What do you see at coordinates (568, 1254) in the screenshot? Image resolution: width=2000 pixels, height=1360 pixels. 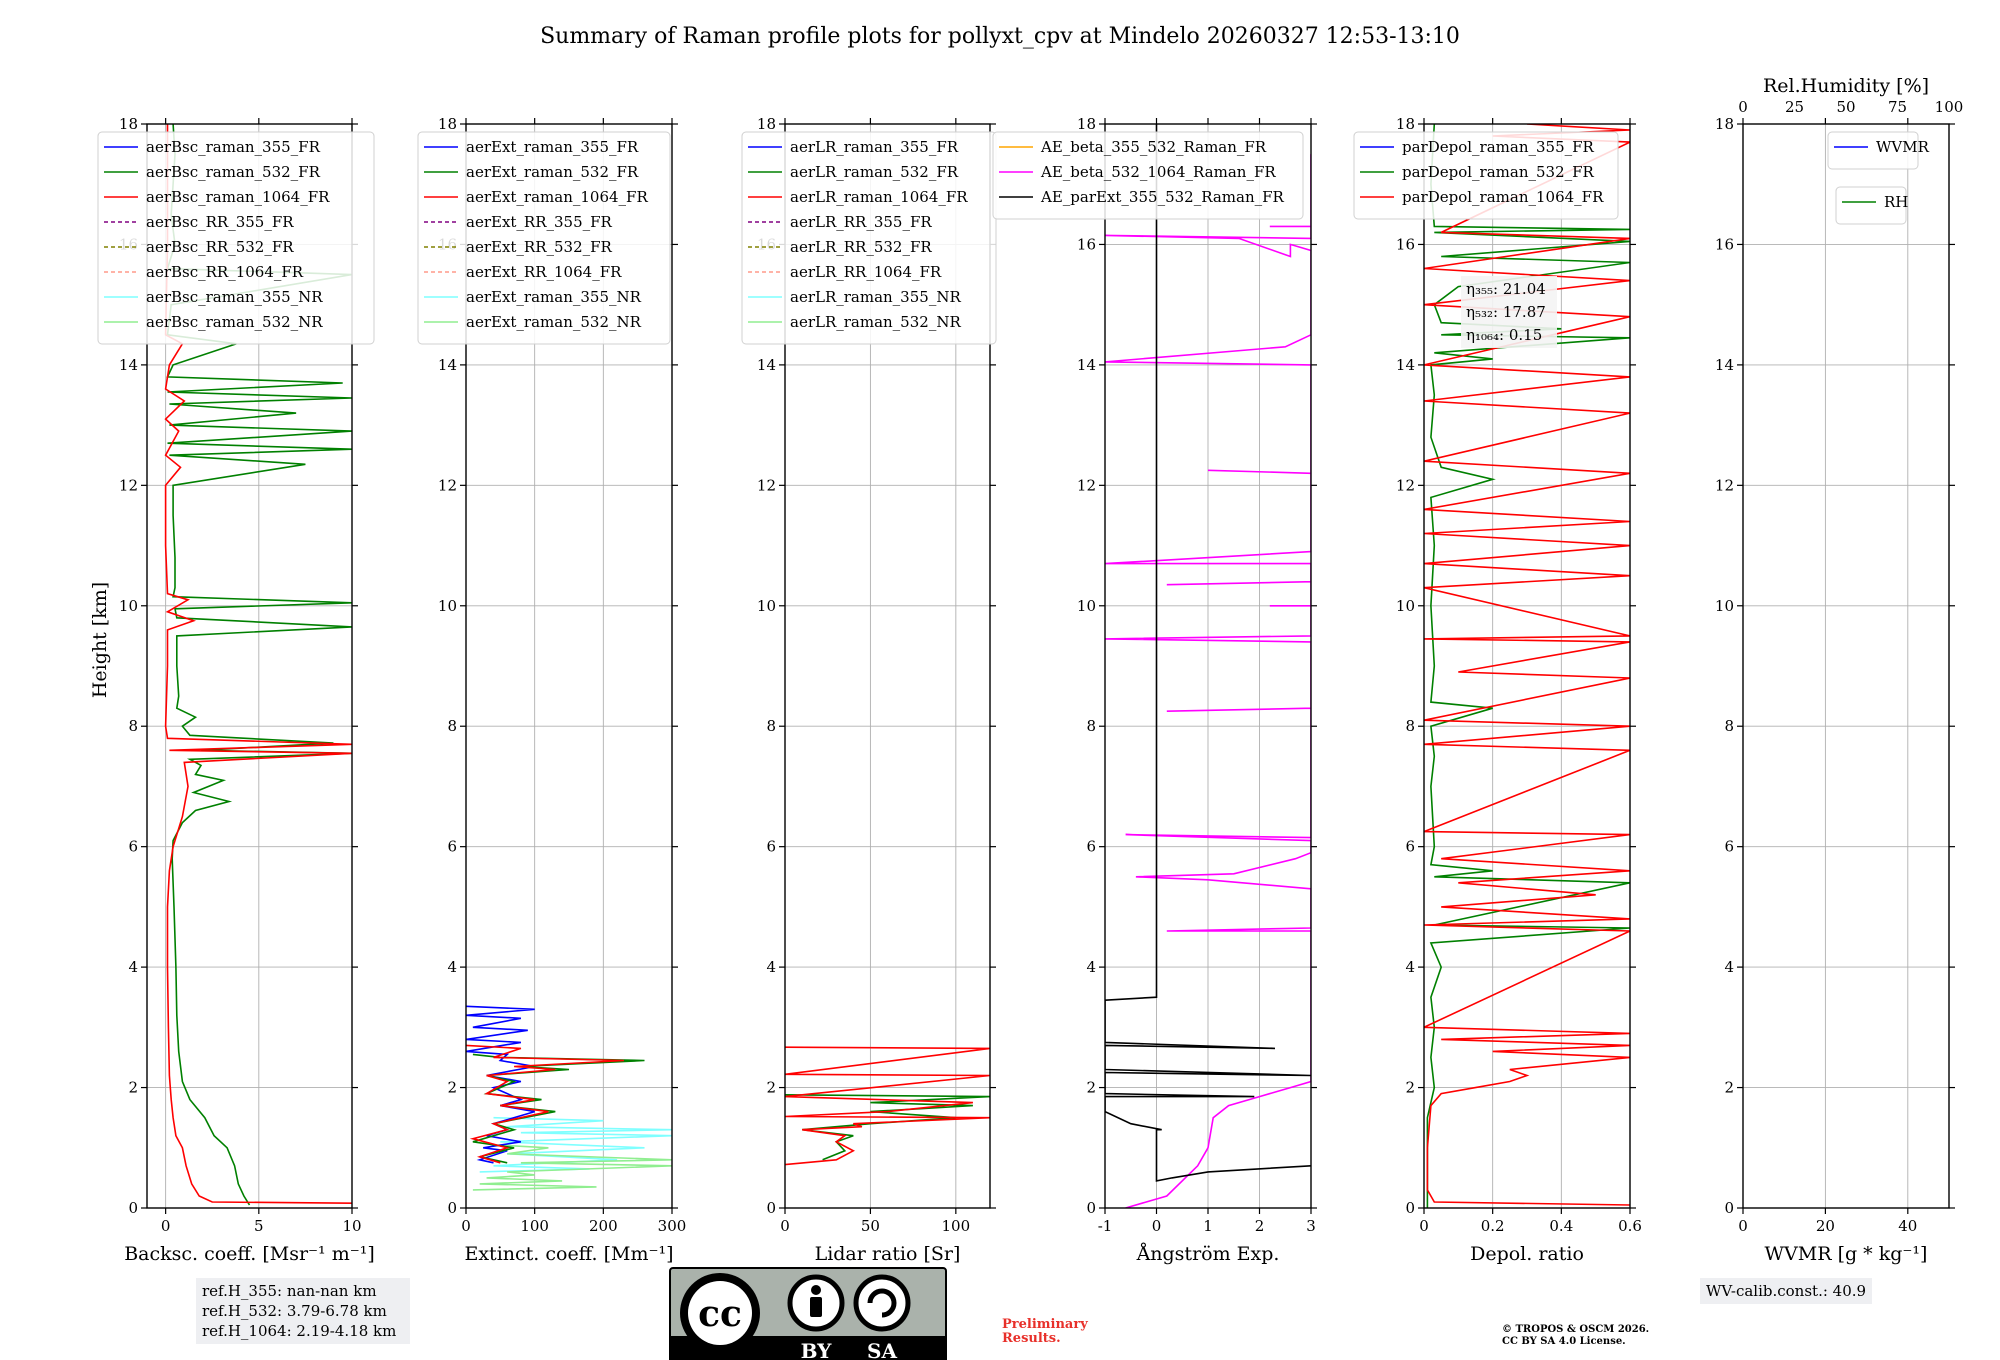 I see `x-axis-label: Extinct. coeff. [Mm⁻¹]` at bounding box center [568, 1254].